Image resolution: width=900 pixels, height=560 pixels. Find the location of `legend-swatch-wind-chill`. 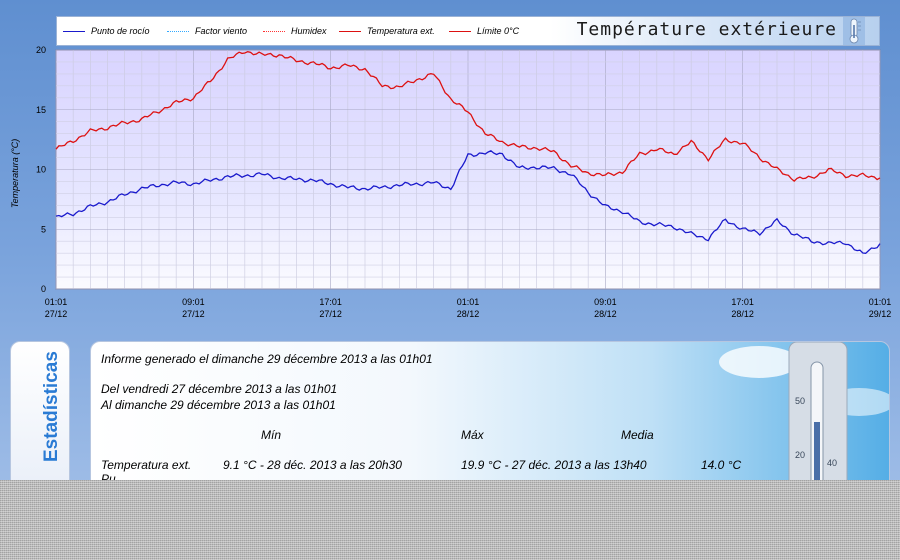

legend-swatch-wind-chill is located at coordinates (178, 31).